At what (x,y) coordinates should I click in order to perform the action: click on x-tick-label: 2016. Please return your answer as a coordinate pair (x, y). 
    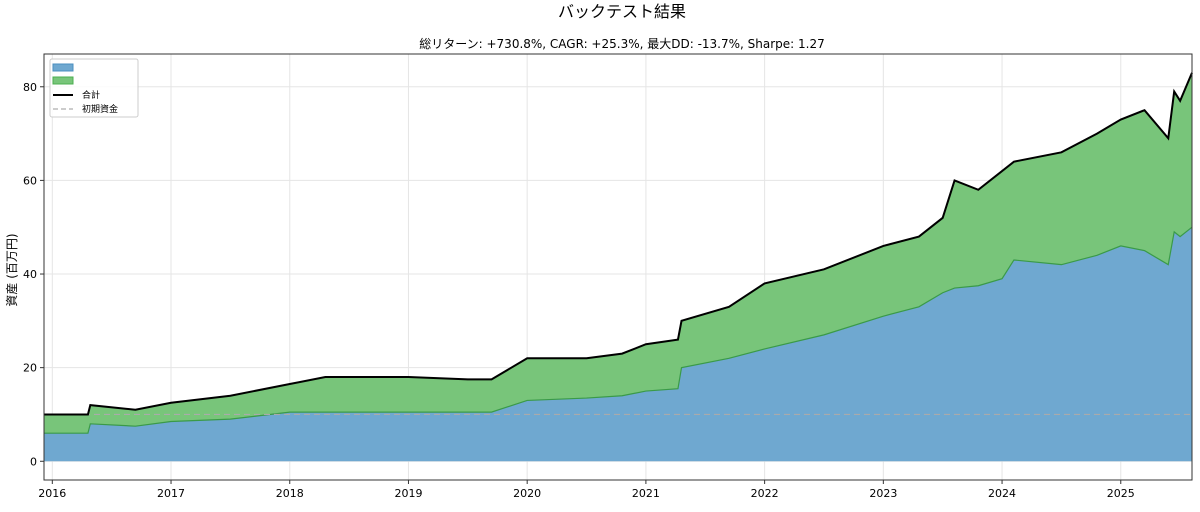
    Looking at the image, I should click on (52, 493).